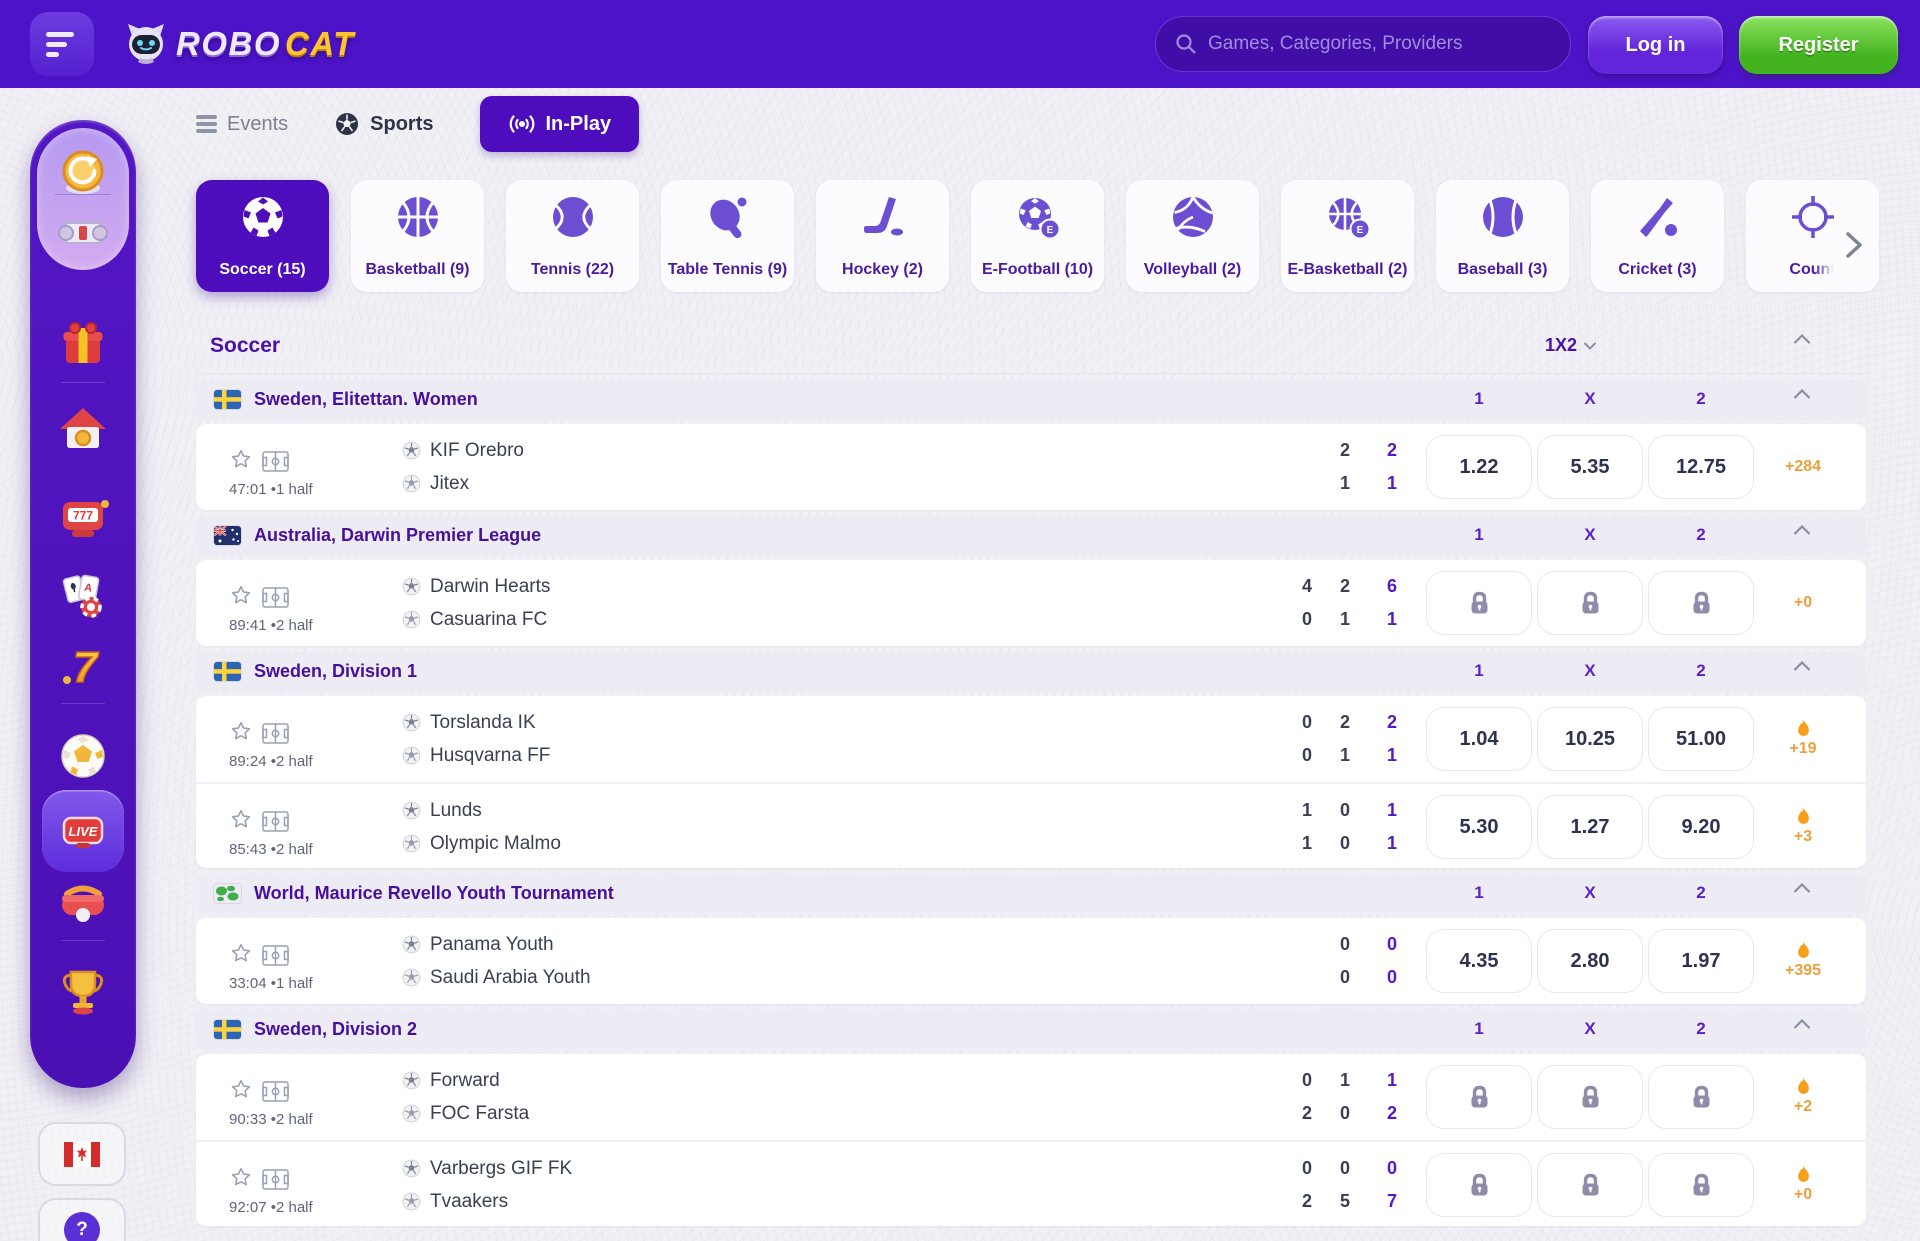 The width and height of the screenshot is (1920, 1241). Describe the element at coordinates (1853, 245) in the screenshot. I see `chips-scroll-right-button` at that location.